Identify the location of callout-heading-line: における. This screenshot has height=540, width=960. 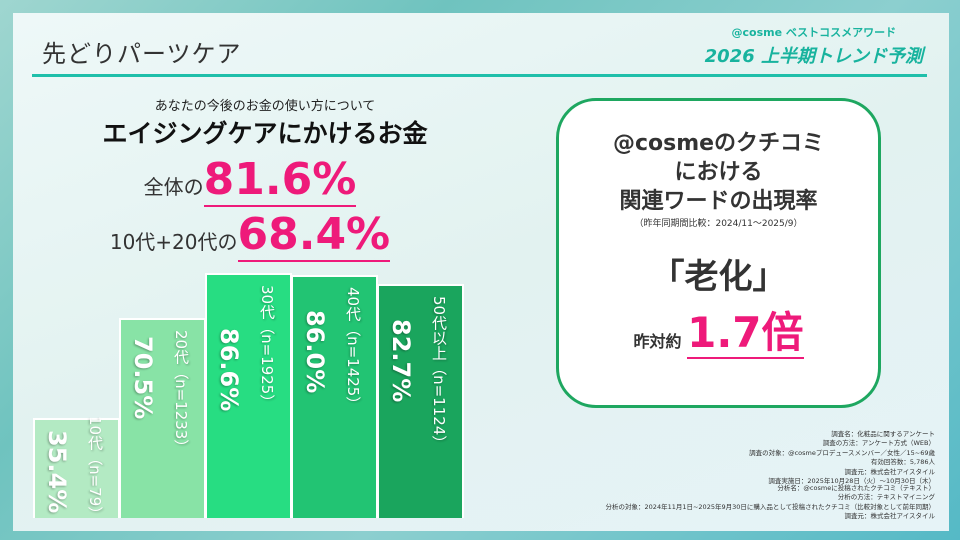
(718, 172).